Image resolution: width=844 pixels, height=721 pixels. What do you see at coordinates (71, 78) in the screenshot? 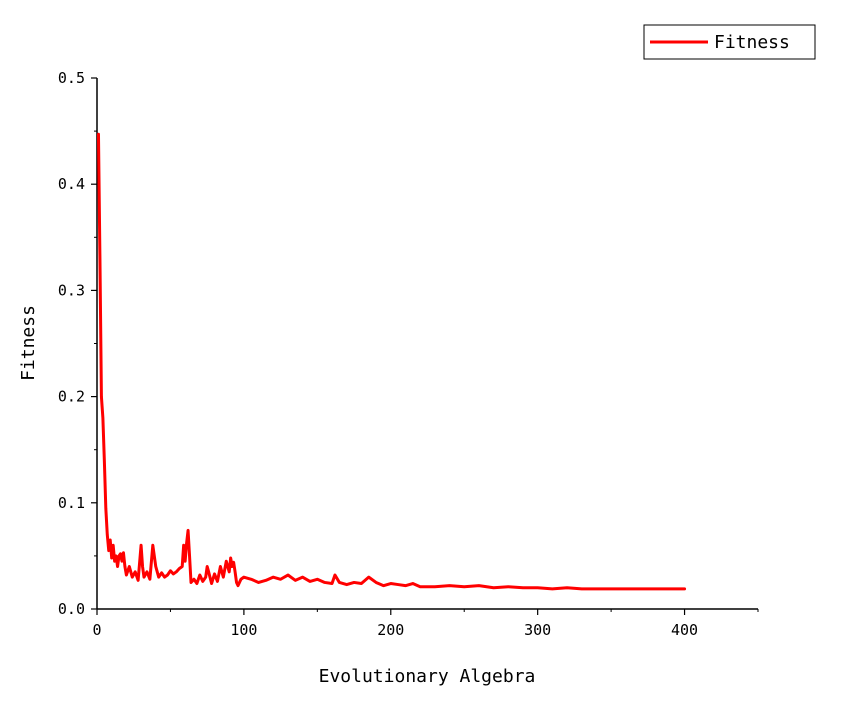
I see `y-tick-label: 0.5` at bounding box center [71, 78].